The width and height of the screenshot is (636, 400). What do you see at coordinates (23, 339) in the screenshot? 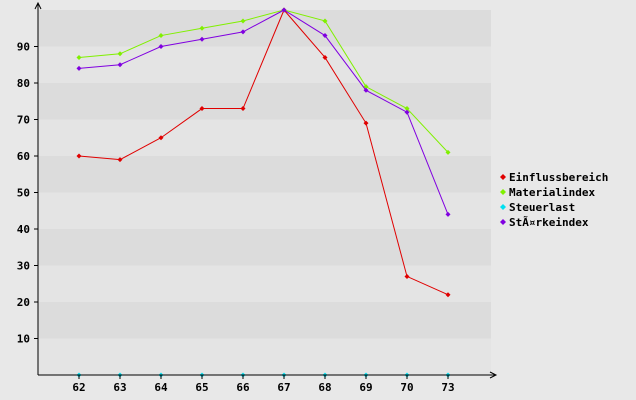
I see `y-tick-label: 10` at bounding box center [23, 339].